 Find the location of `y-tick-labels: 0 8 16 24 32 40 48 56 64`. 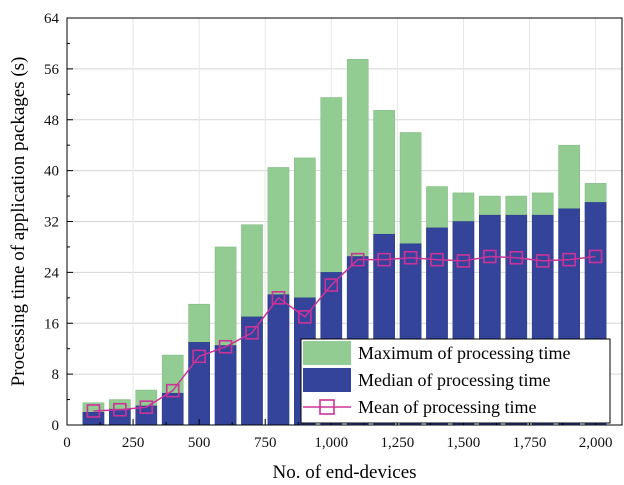

y-tick-labels: 0 8 16 24 32 40 48 56 64 is located at coordinates (52, 222).